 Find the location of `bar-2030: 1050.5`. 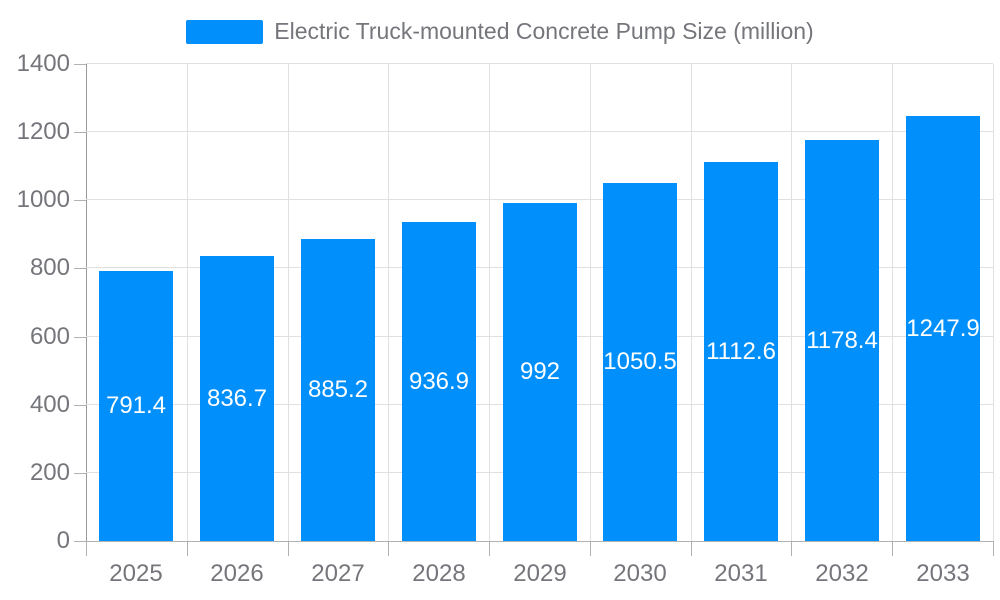

bar-2030: 1050.5 is located at coordinates (640, 362).